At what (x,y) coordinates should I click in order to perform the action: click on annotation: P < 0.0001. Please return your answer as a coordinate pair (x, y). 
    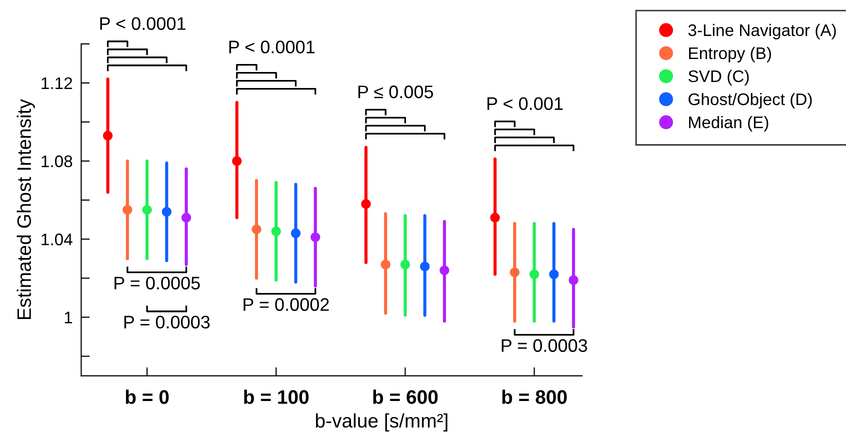
    Looking at the image, I should click on (271, 47).